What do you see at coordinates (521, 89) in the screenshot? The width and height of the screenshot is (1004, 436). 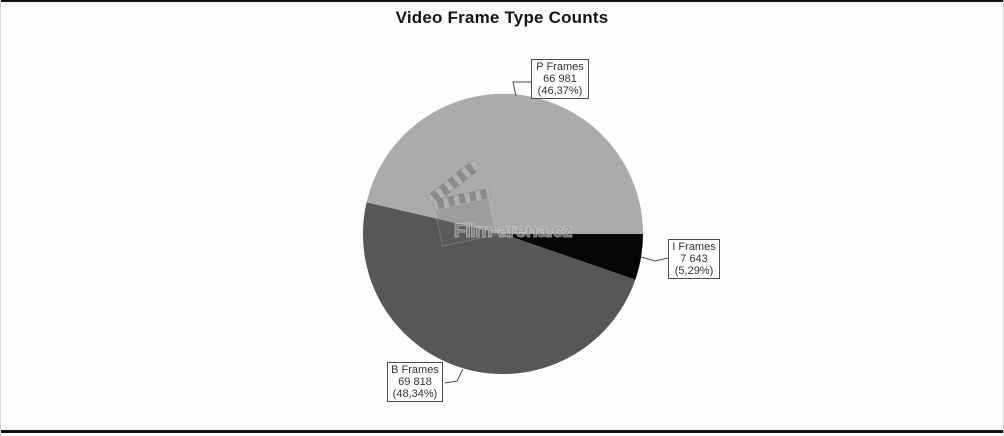 I see `leader-line-p-frames` at bounding box center [521, 89].